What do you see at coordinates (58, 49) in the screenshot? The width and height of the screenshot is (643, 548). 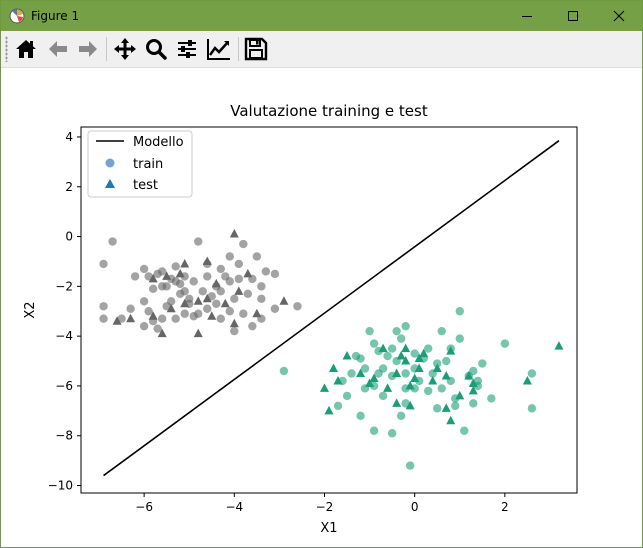 I see `back-button` at bounding box center [58, 49].